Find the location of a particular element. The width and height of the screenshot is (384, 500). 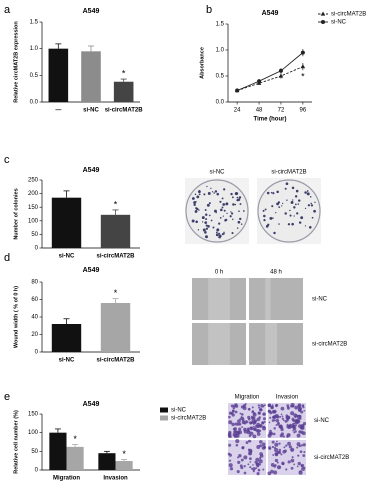

image-column-label: Migration is located at coordinates (247, 398).